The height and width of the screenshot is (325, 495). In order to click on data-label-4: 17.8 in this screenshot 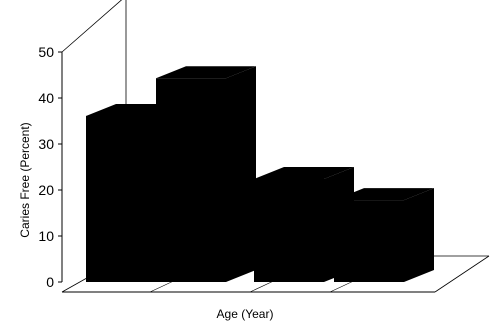, I will do `click(394, 193)`.